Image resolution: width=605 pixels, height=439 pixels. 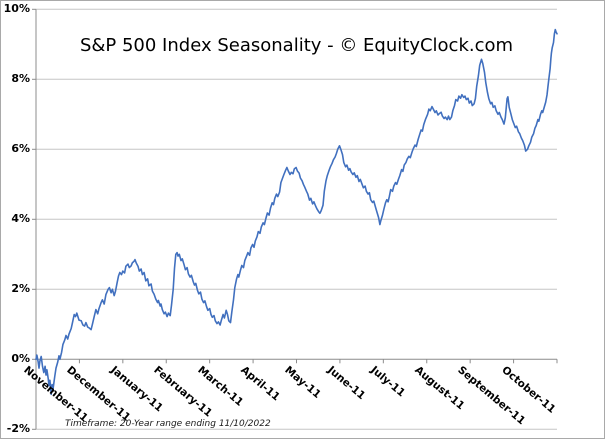 What do you see at coordinates (16, 9) in the screenshot?
I see `y-axis-tick-label: 10%` at bounding box center [16, 9].